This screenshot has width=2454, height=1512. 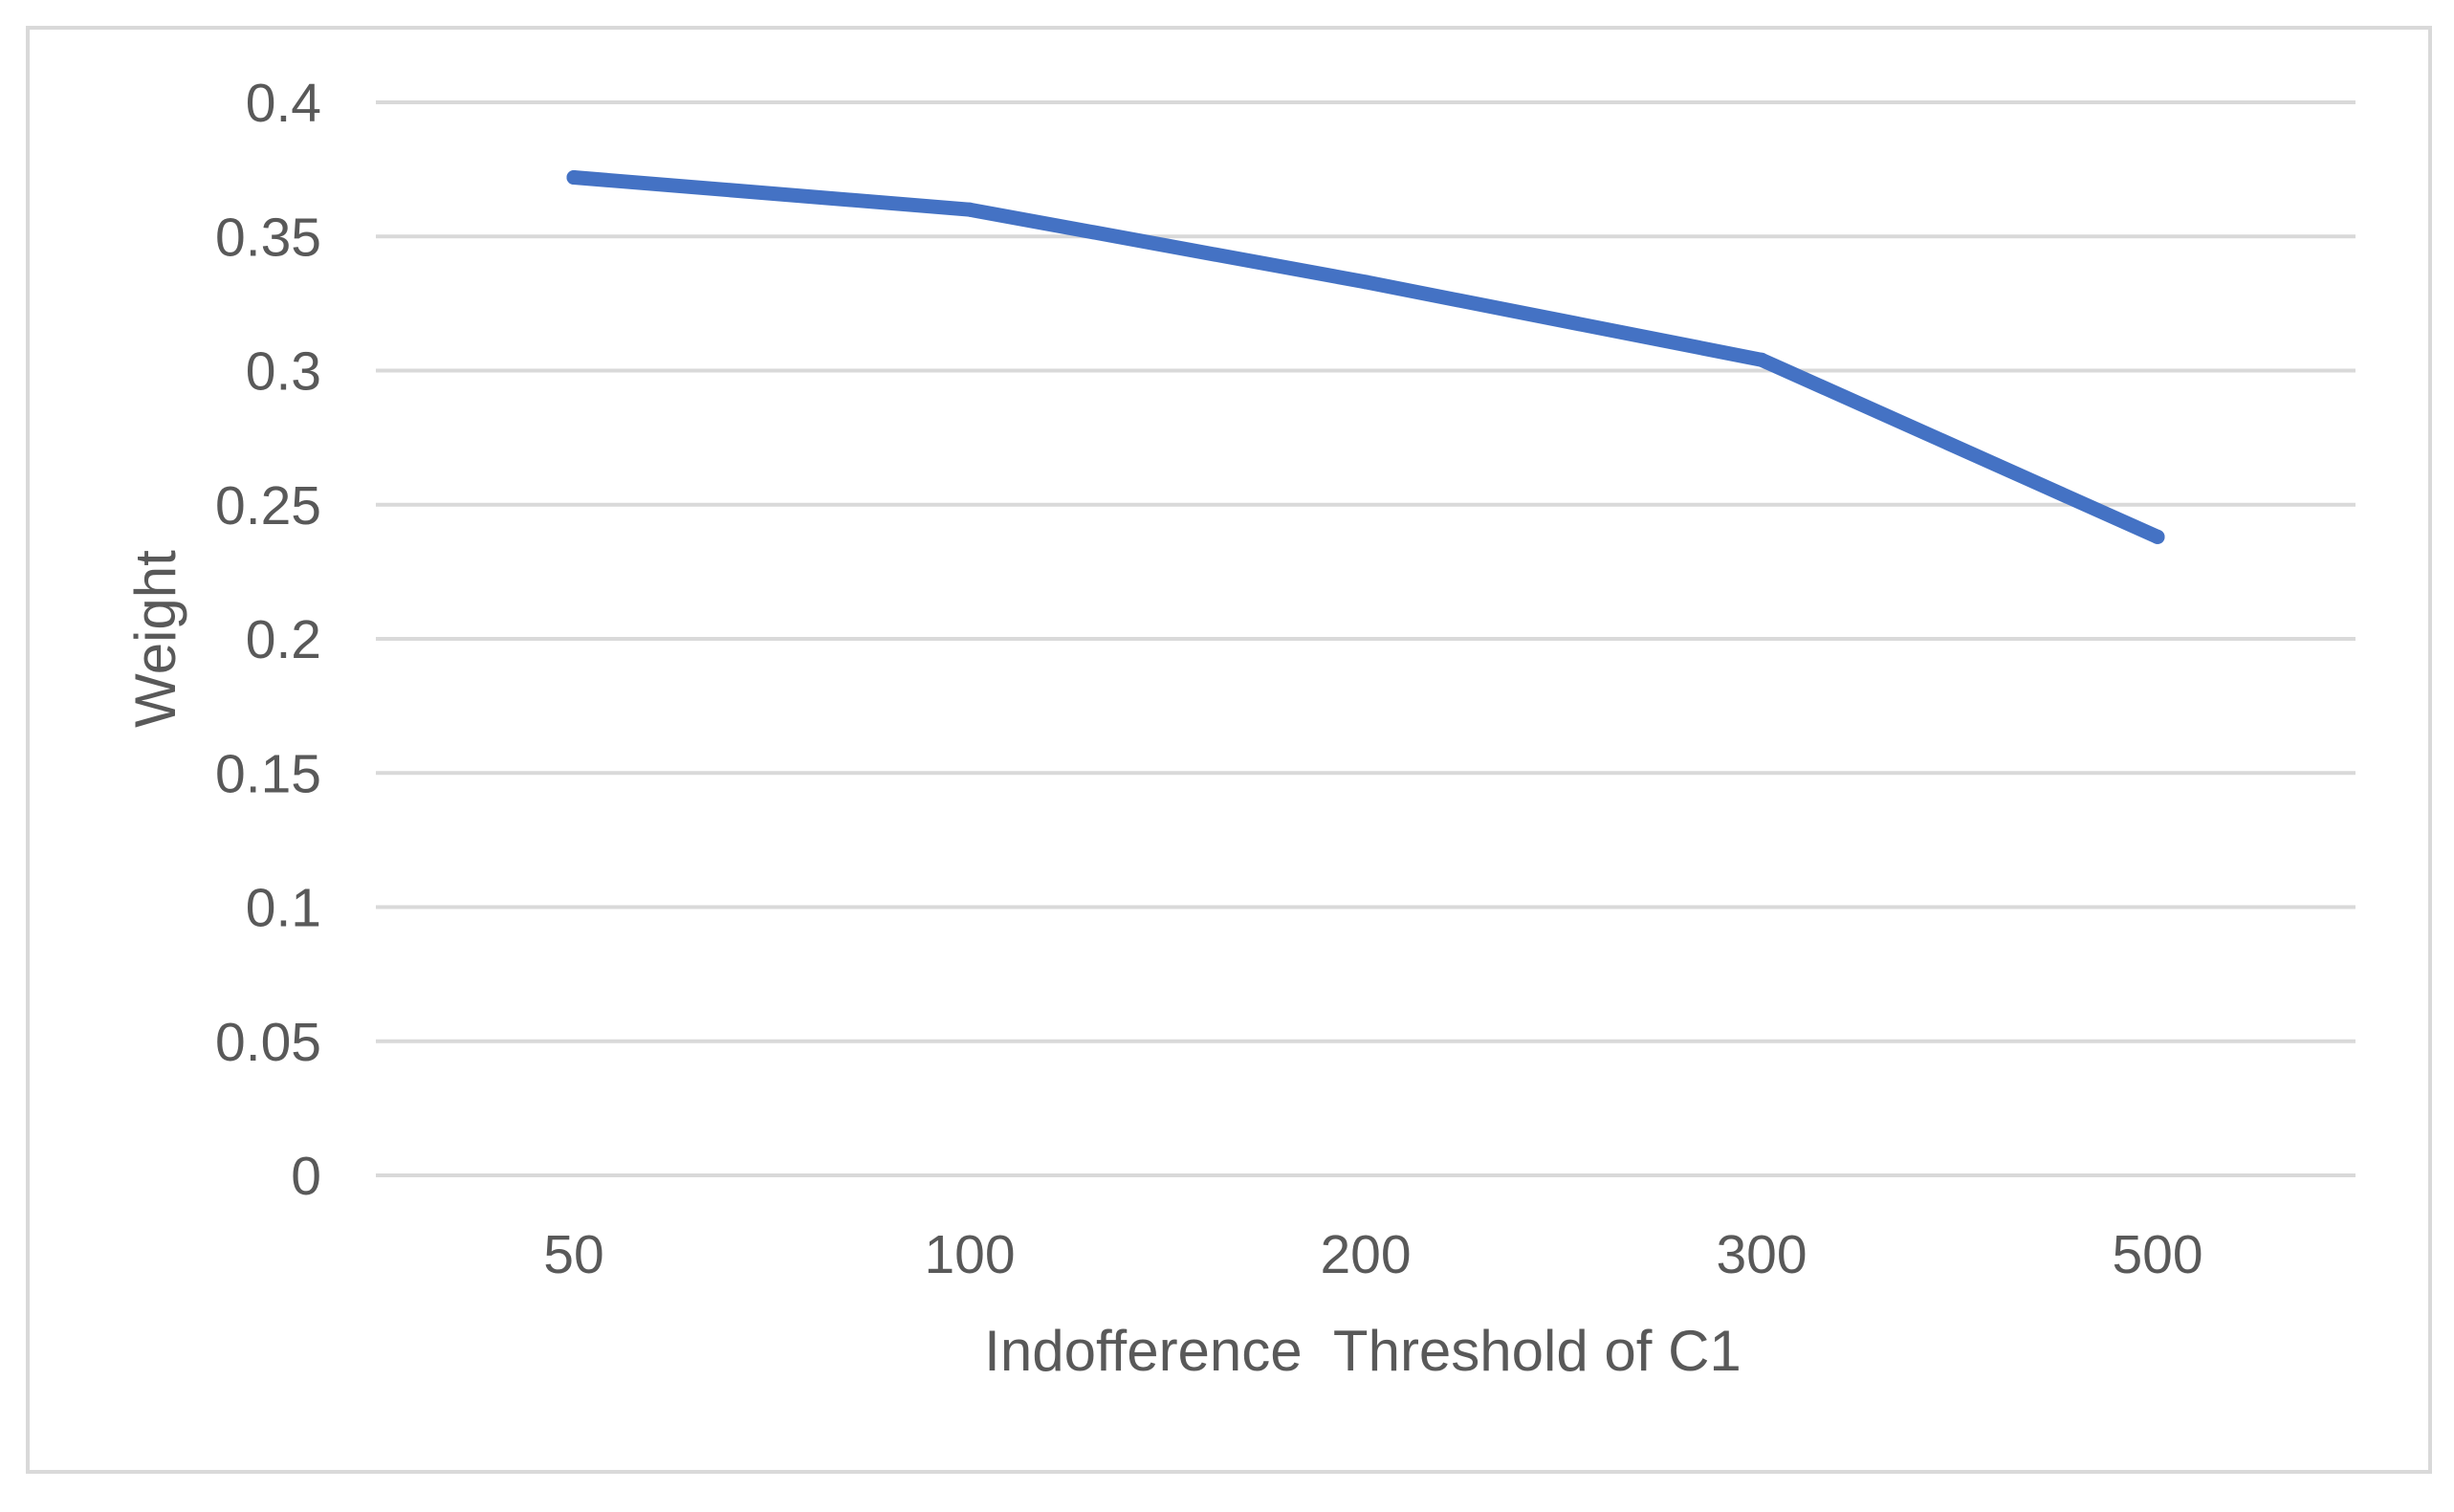 I want to click on y-tick-label: 0.3, so click(x=283, y=372).